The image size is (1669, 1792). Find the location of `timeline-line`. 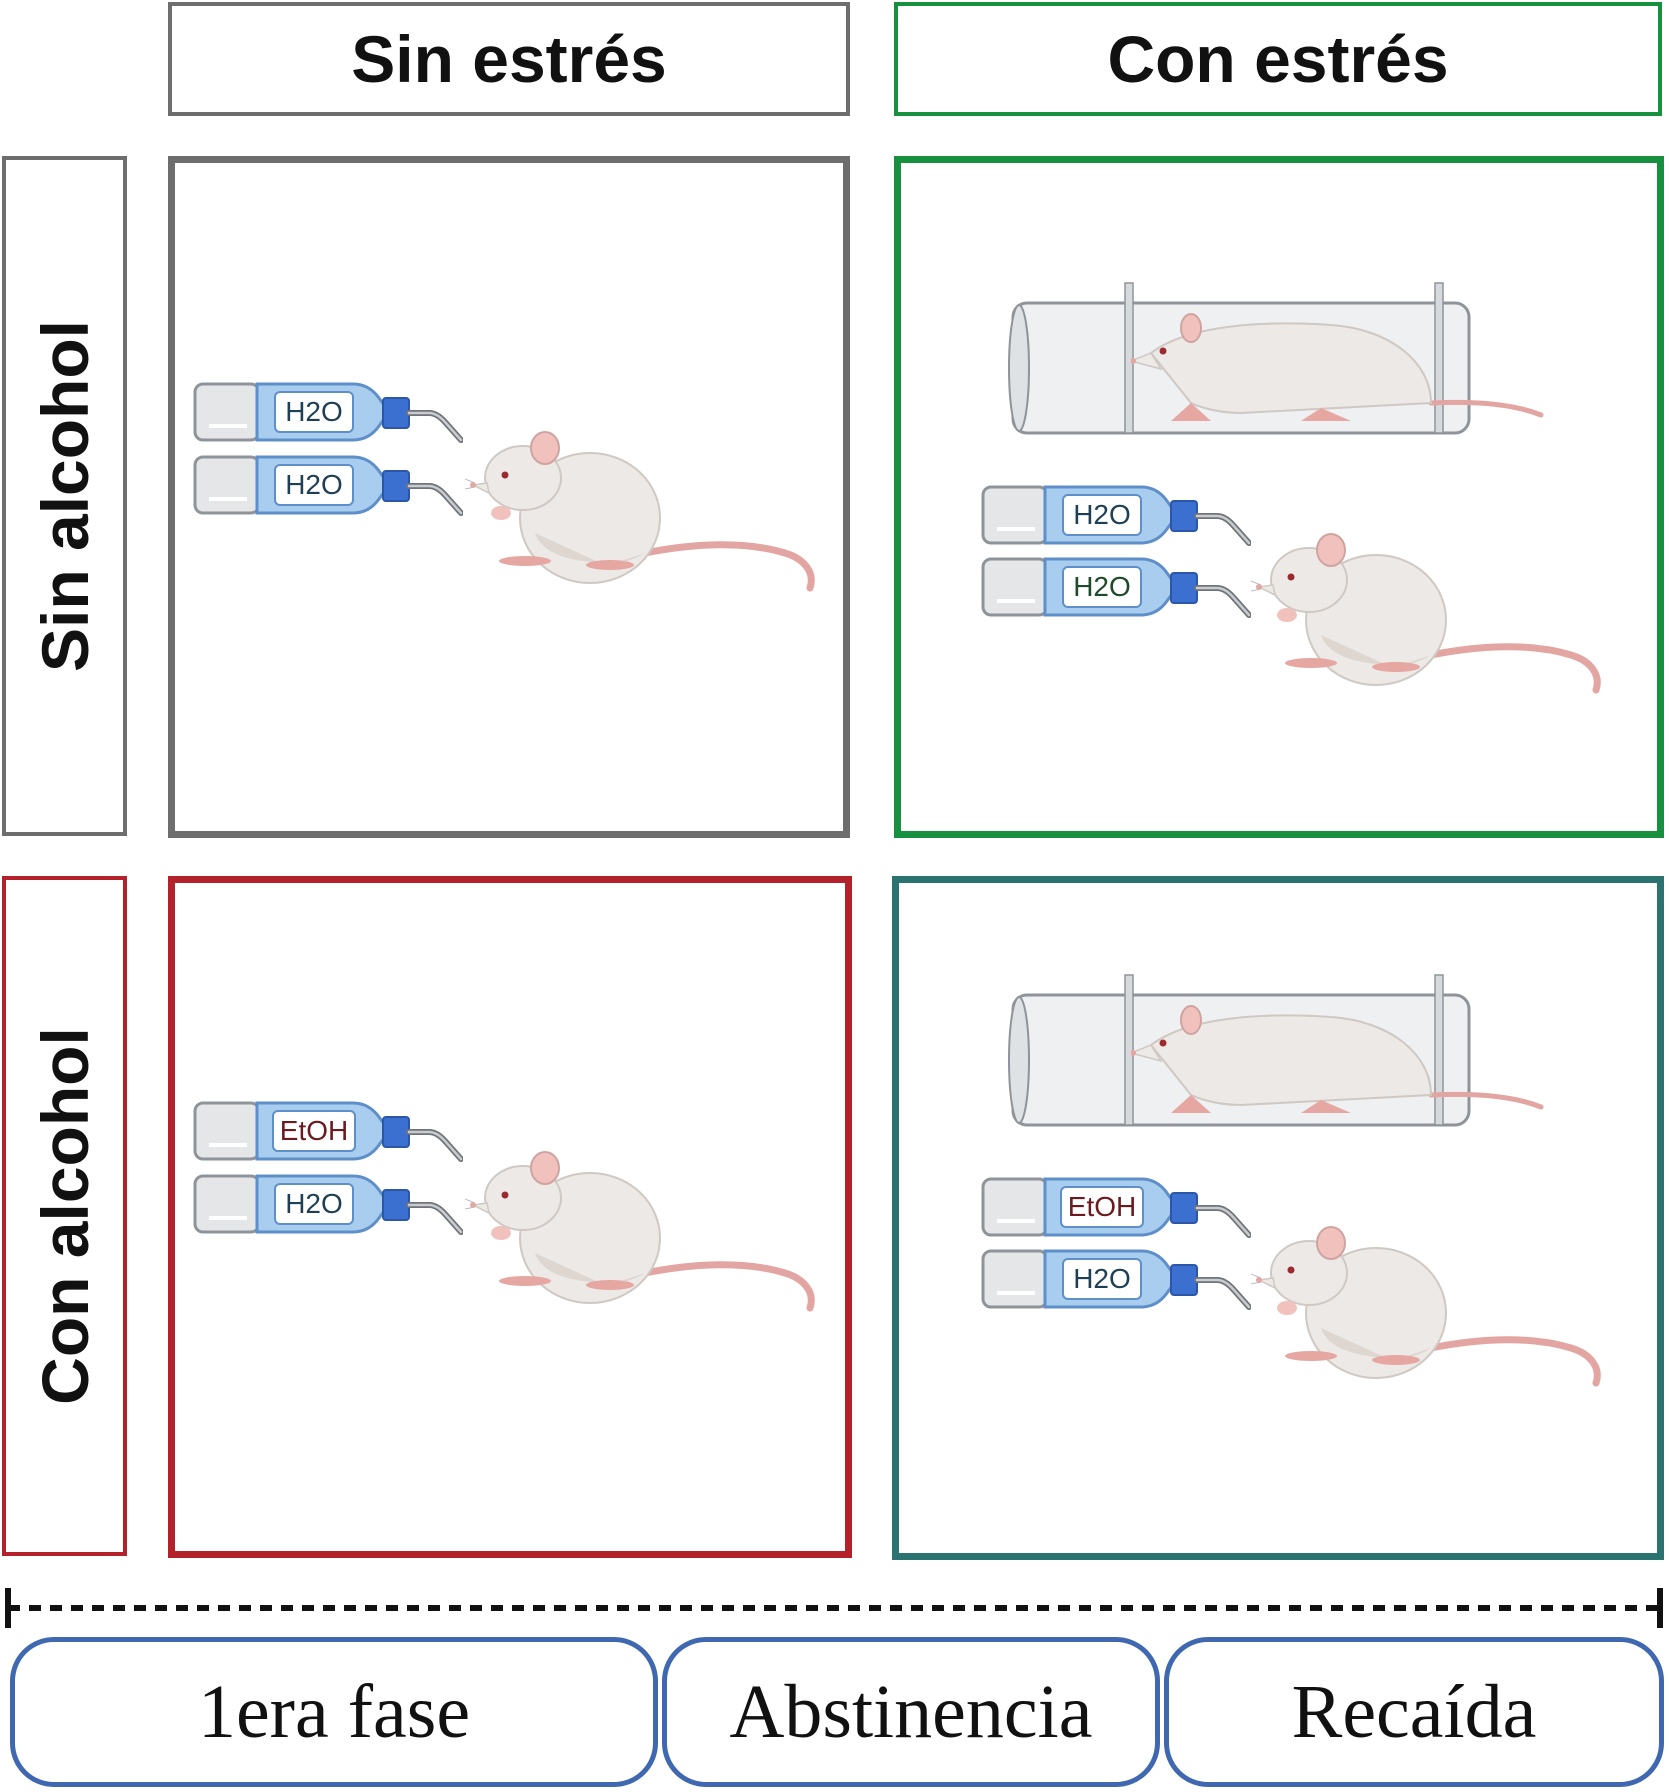

timeline-line is located at coordinates (834, 1608).